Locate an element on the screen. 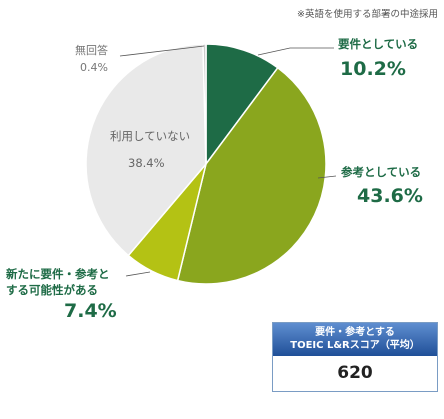 Image resolution: width=444 pixels, height=419 pixels. label-reference: 参考としている is located at coordinates (381, 172).